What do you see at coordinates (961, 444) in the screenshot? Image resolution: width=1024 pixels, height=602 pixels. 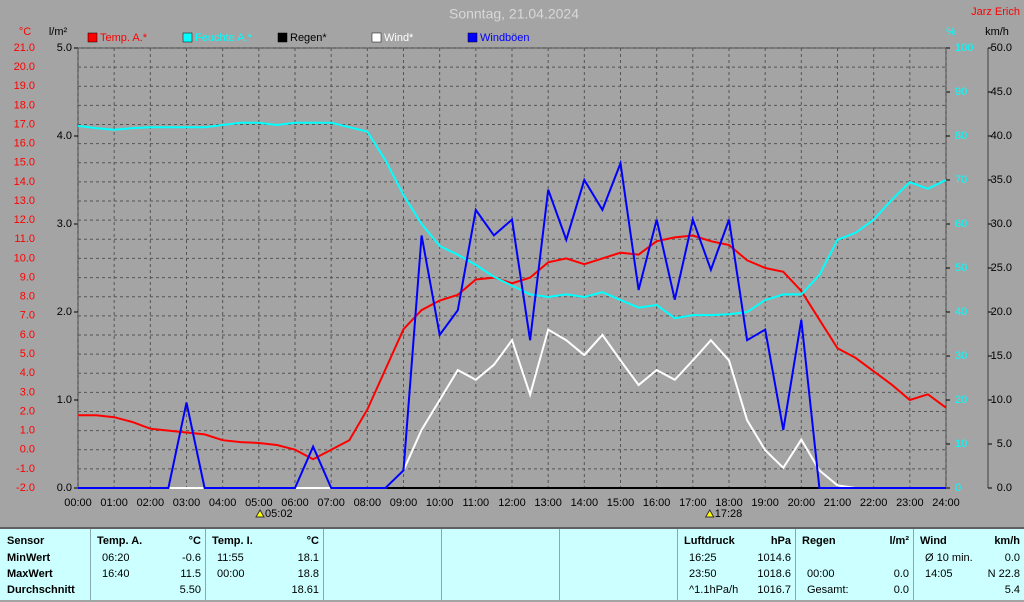 I see `y3-tick-label: 10` at bounding box center [961, 444].